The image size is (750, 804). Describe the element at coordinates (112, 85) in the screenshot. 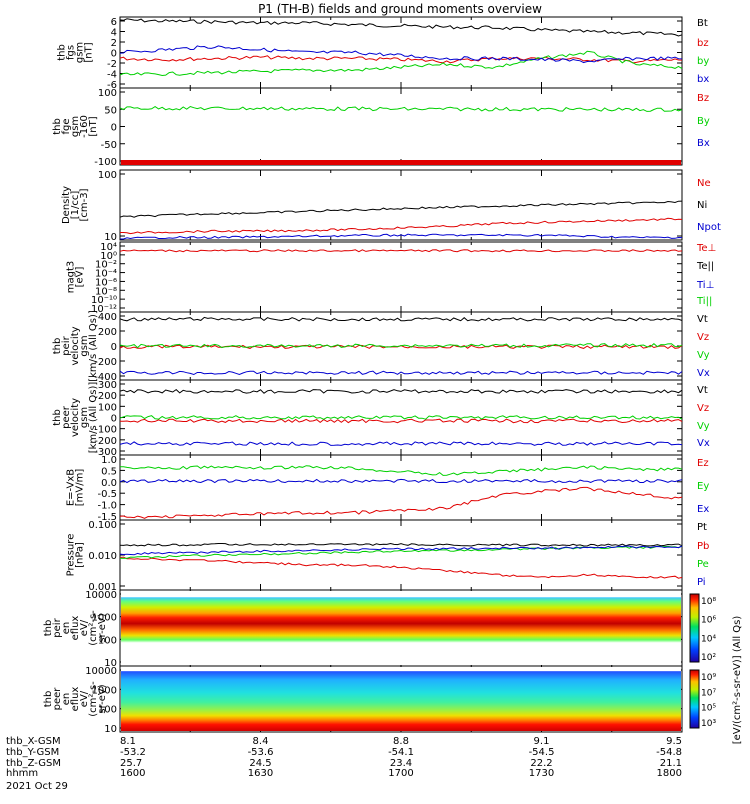

I see `y-tick-label: -6` at that location.